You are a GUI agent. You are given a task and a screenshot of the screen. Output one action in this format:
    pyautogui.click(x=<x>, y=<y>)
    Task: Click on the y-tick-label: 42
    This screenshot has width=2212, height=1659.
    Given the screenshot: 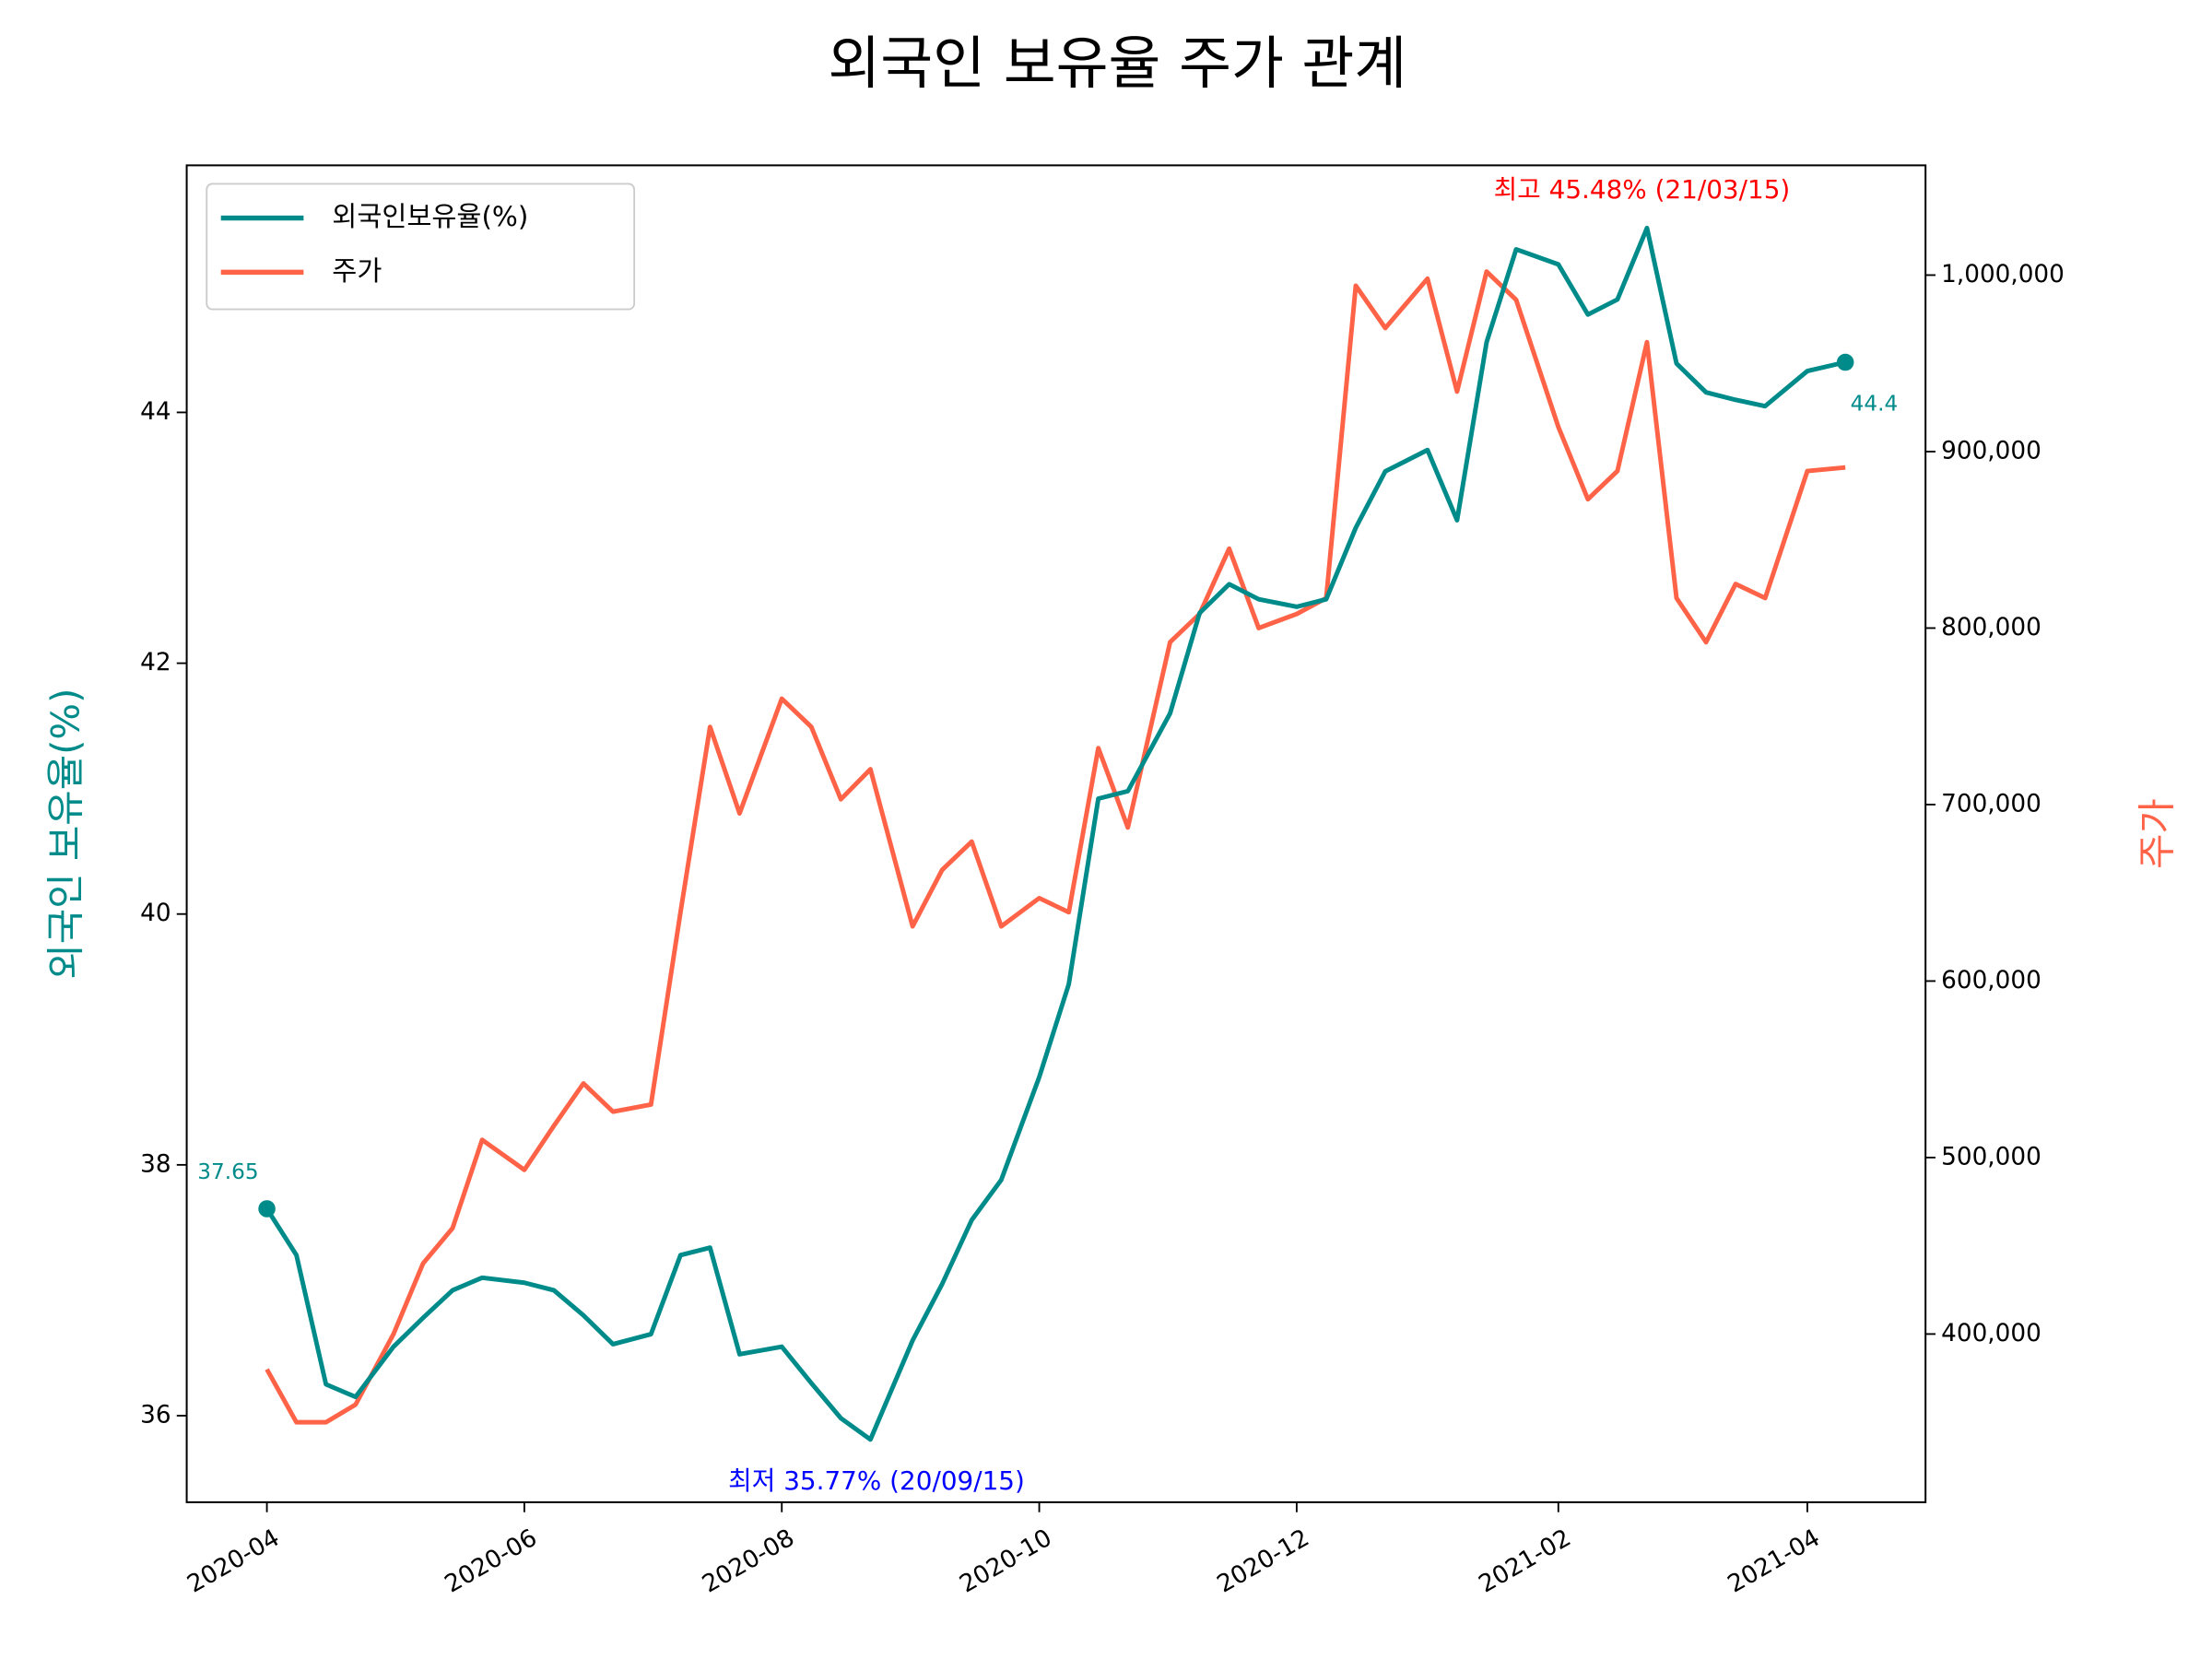 What is the action you would take?
    pyautogui.click(x=155, y=663)
    